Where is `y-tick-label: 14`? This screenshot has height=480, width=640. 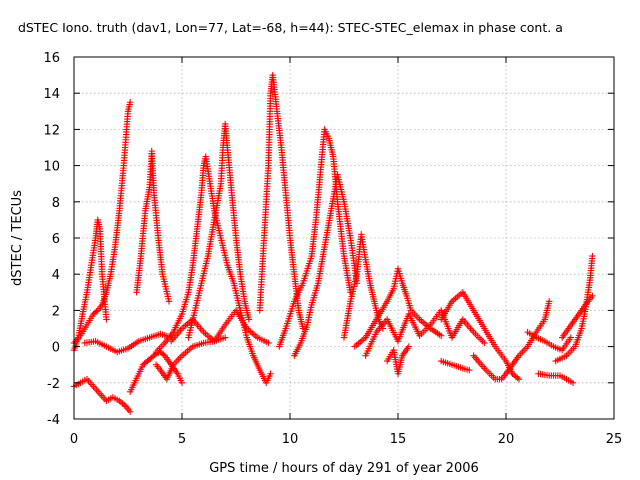 y-tick-label: 14 is located at coordinates (51, 94).